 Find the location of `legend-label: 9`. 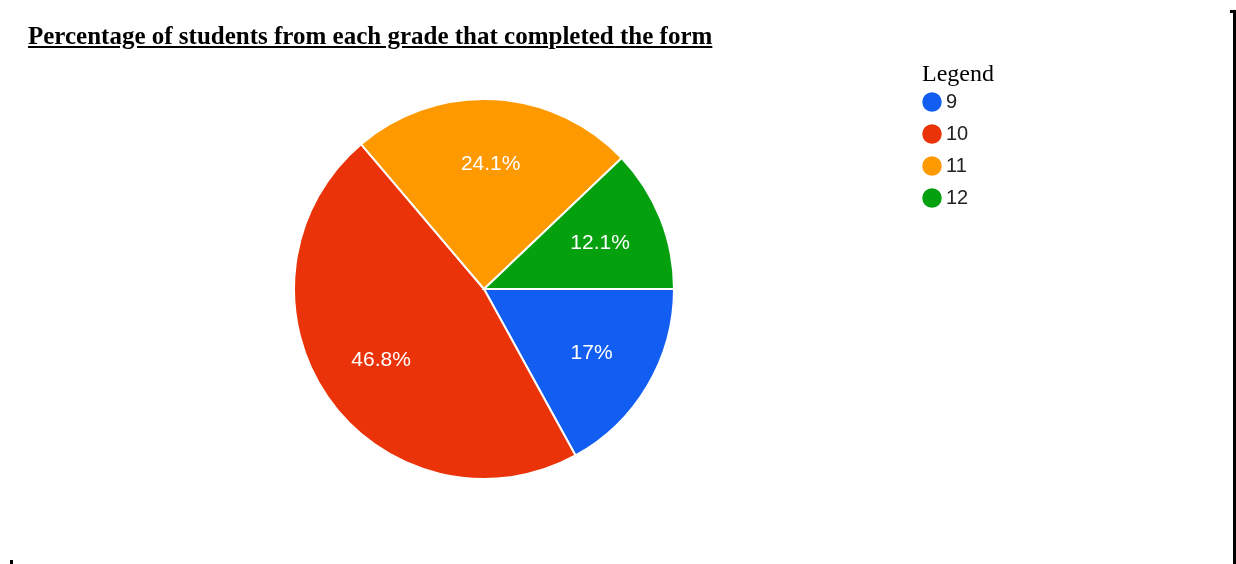

legend-label: 9 is located at coordinates (952, 101).